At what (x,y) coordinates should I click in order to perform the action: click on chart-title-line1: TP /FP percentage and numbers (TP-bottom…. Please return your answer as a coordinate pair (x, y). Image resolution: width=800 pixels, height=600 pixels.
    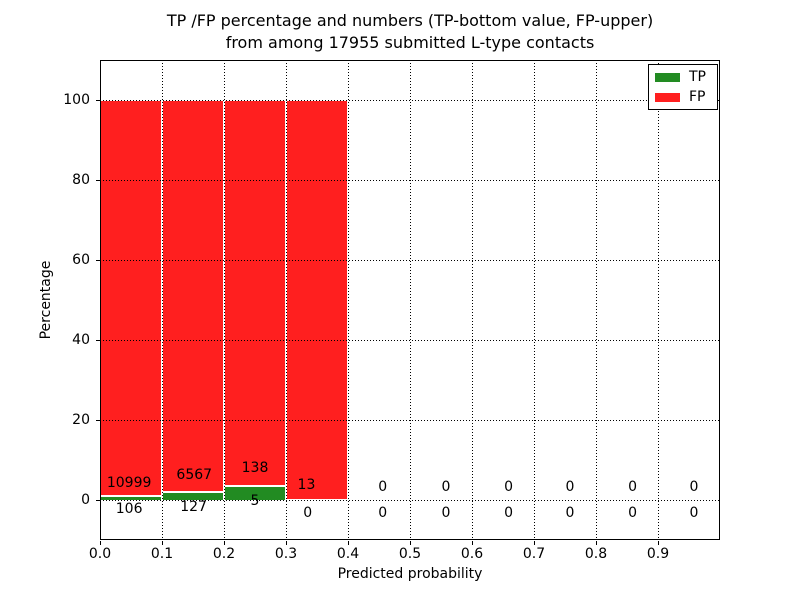
    Looking at the image, I should click on (410, 20).